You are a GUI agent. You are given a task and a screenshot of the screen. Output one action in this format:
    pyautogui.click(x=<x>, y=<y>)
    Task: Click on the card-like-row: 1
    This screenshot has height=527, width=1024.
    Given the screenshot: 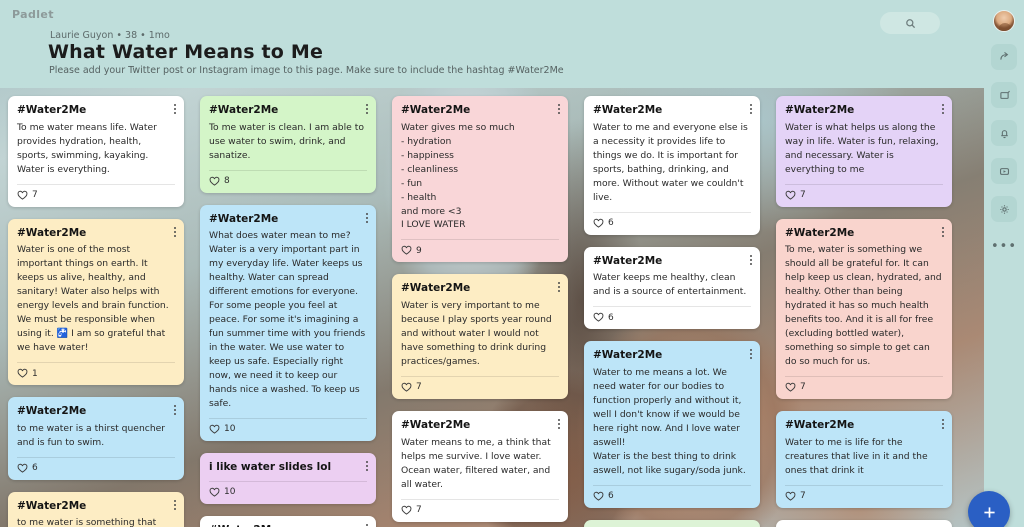 What is the action you would take?
    pyautogui.click(x=96, y=370)
    